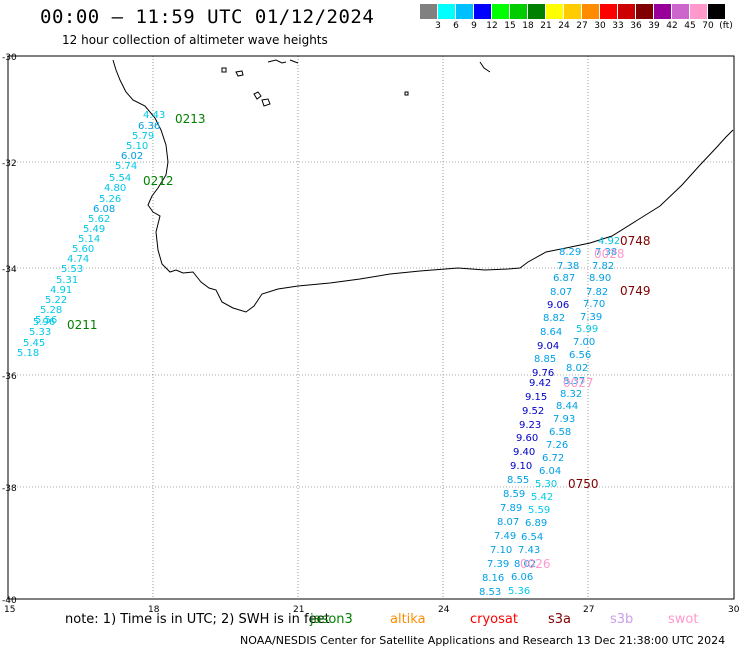  I want to click on pass-time: 0750, so click(583, 484).